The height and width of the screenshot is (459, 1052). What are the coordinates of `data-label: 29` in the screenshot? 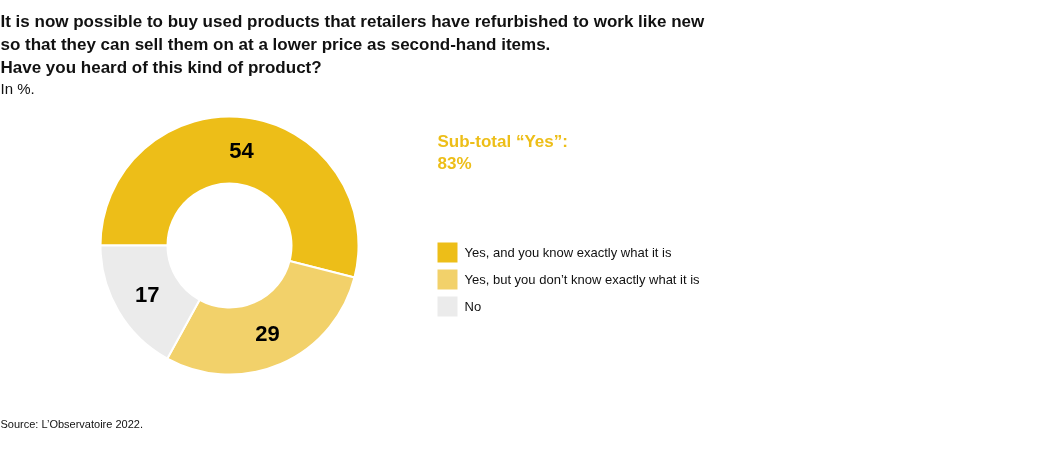 It's located at (267, 333).